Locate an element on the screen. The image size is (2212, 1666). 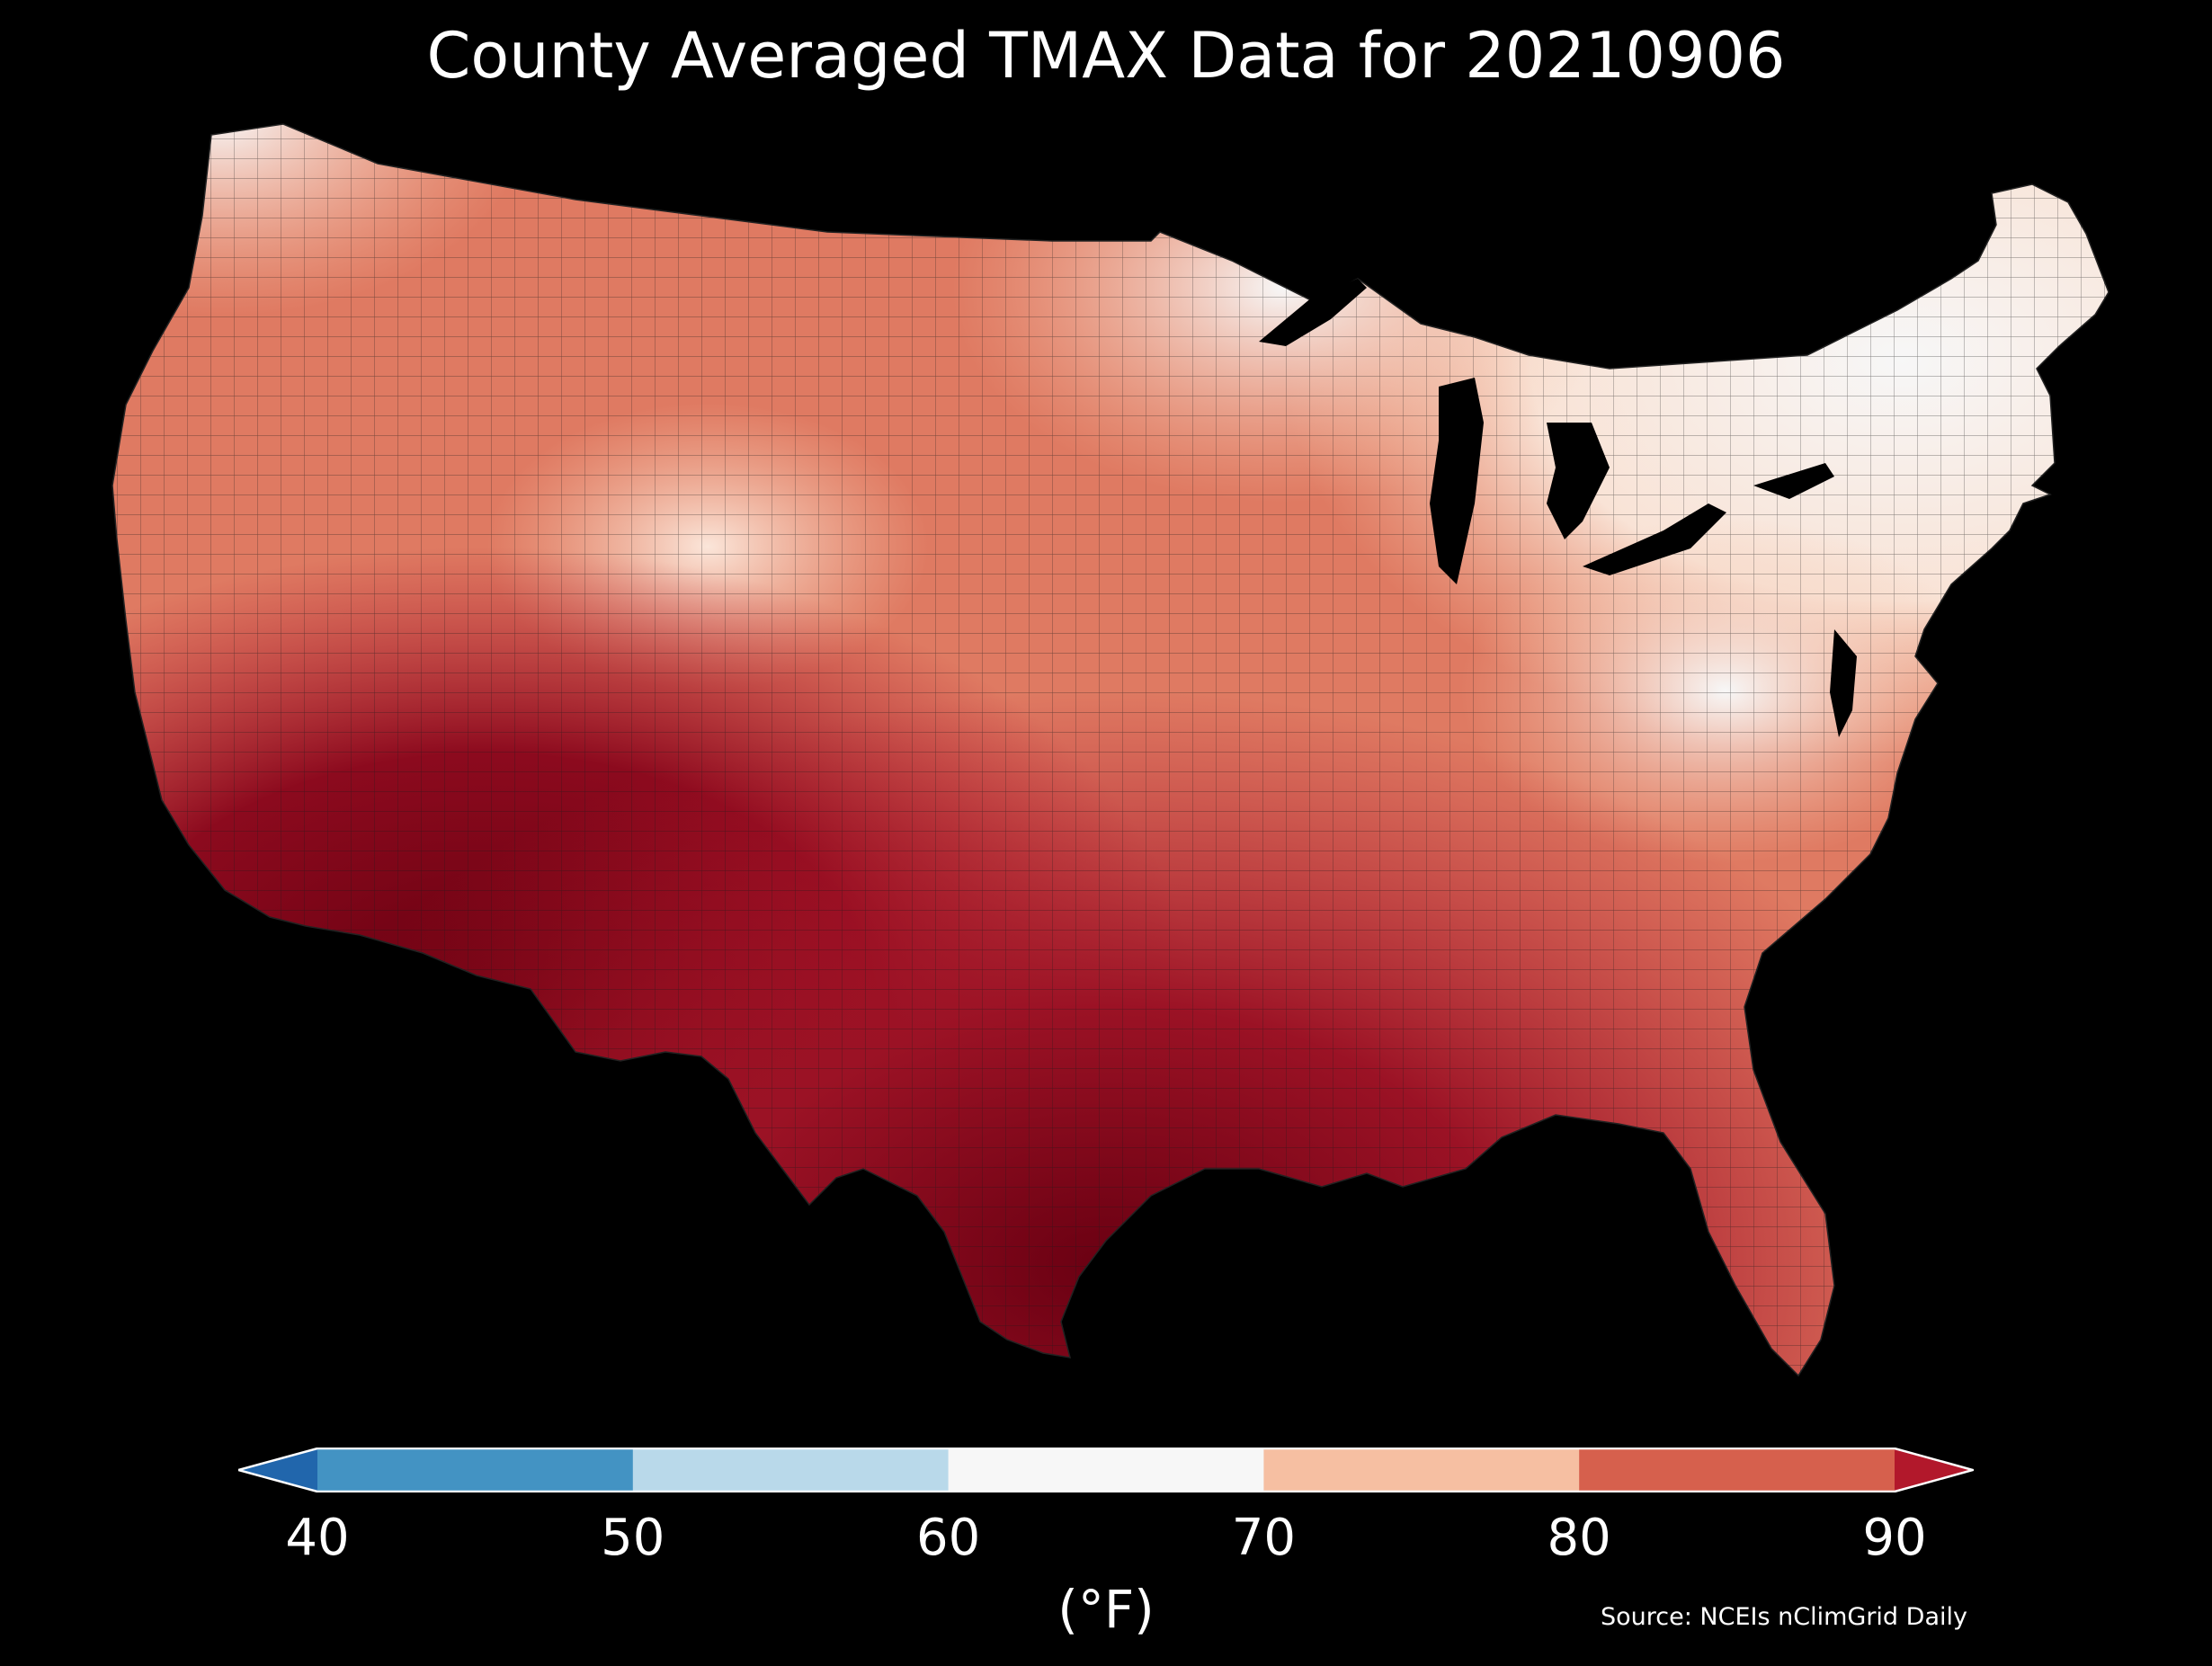
colorbar is located at coordinates (1105, 1470).